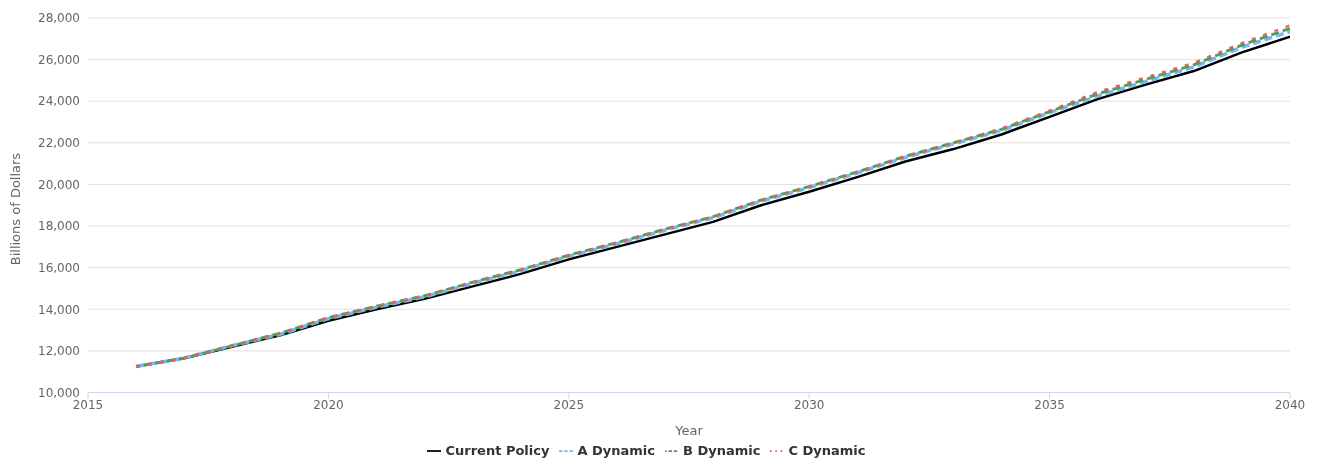  Describe the element at coordinates (1049, 405) in the screenshot. I see `x-tick-label: 2035` at that location.